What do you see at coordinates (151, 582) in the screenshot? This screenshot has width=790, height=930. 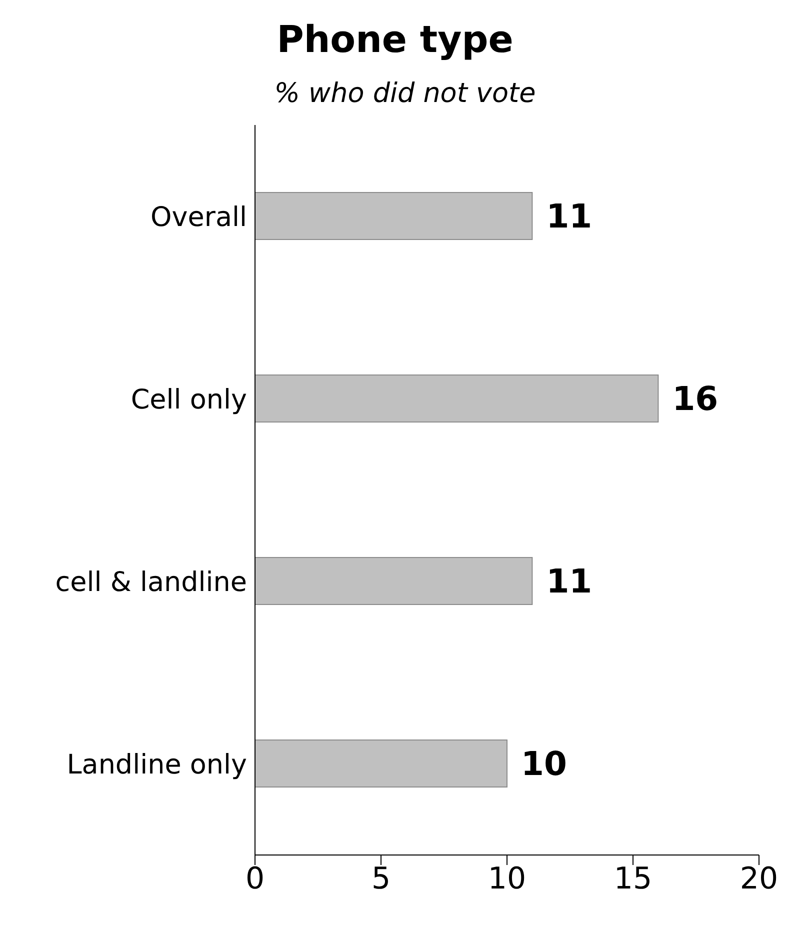 I see `y-tick-label: cell & landline` at bounding box center [151, 582].